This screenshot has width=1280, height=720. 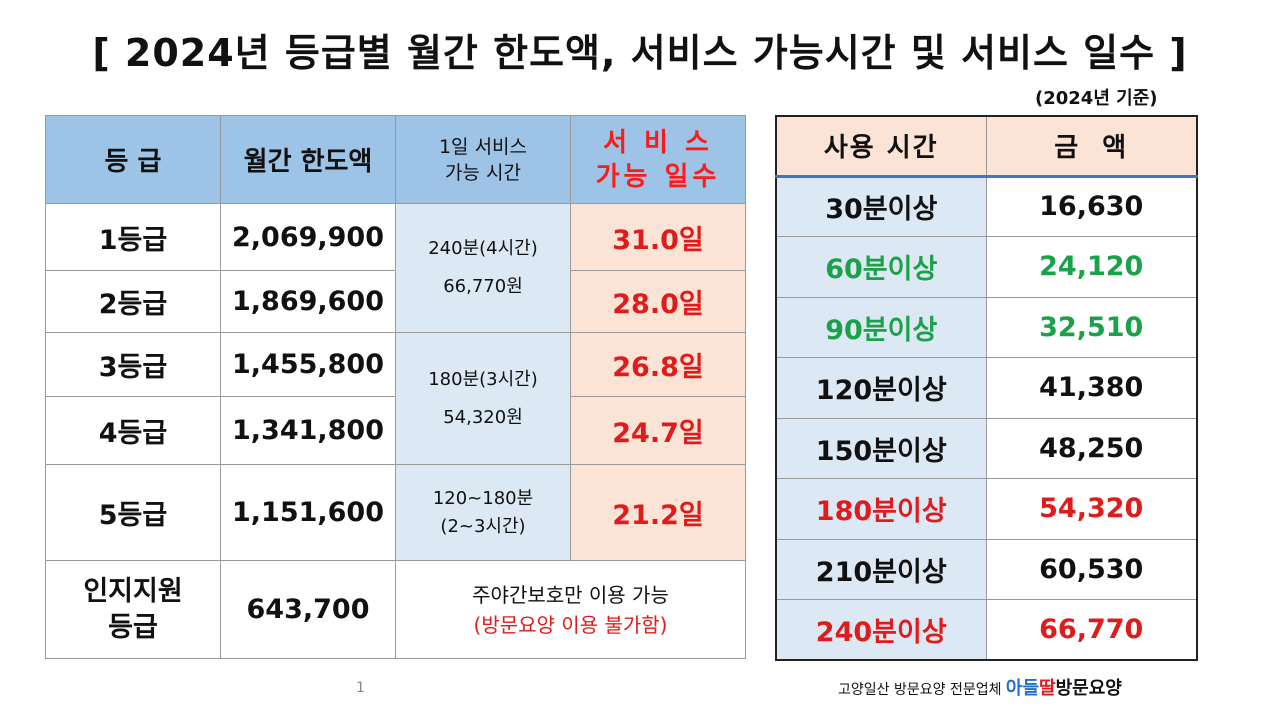 What do you see at coordinates (881, 629) in the screenshot?
I see `usage-time-cell: 240분이상` at bounding box center [881, 629].